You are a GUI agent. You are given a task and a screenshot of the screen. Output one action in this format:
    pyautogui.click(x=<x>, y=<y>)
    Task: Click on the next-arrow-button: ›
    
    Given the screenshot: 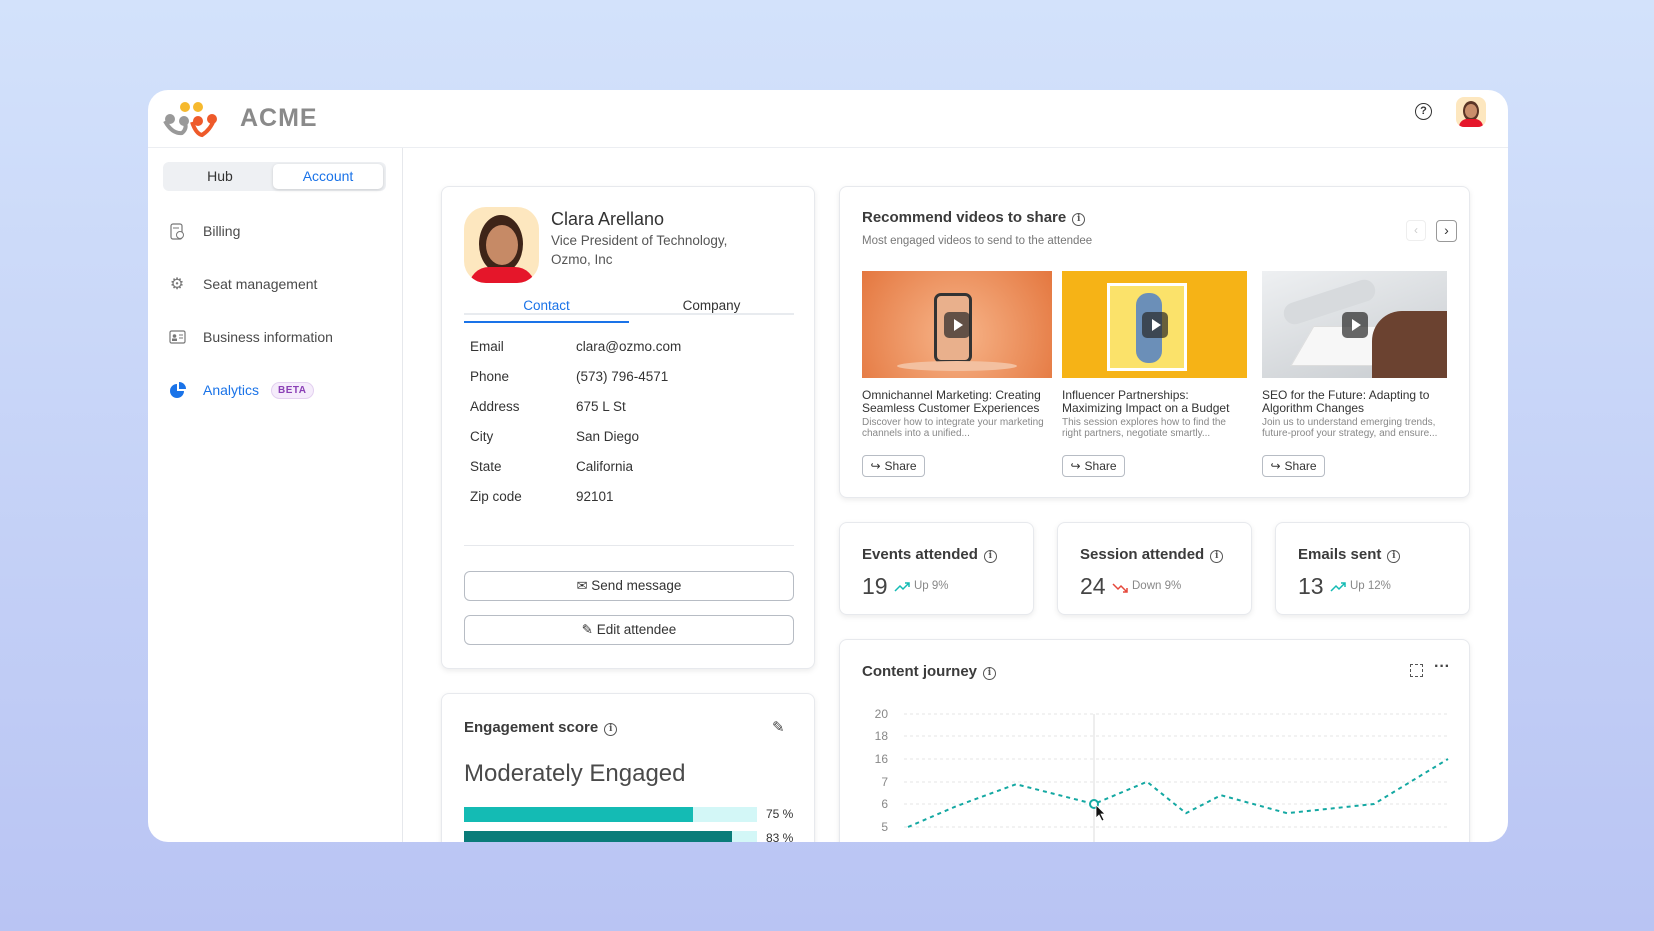 What is the action you would take?
    pyautogui.click(x=1446, y=231)
    